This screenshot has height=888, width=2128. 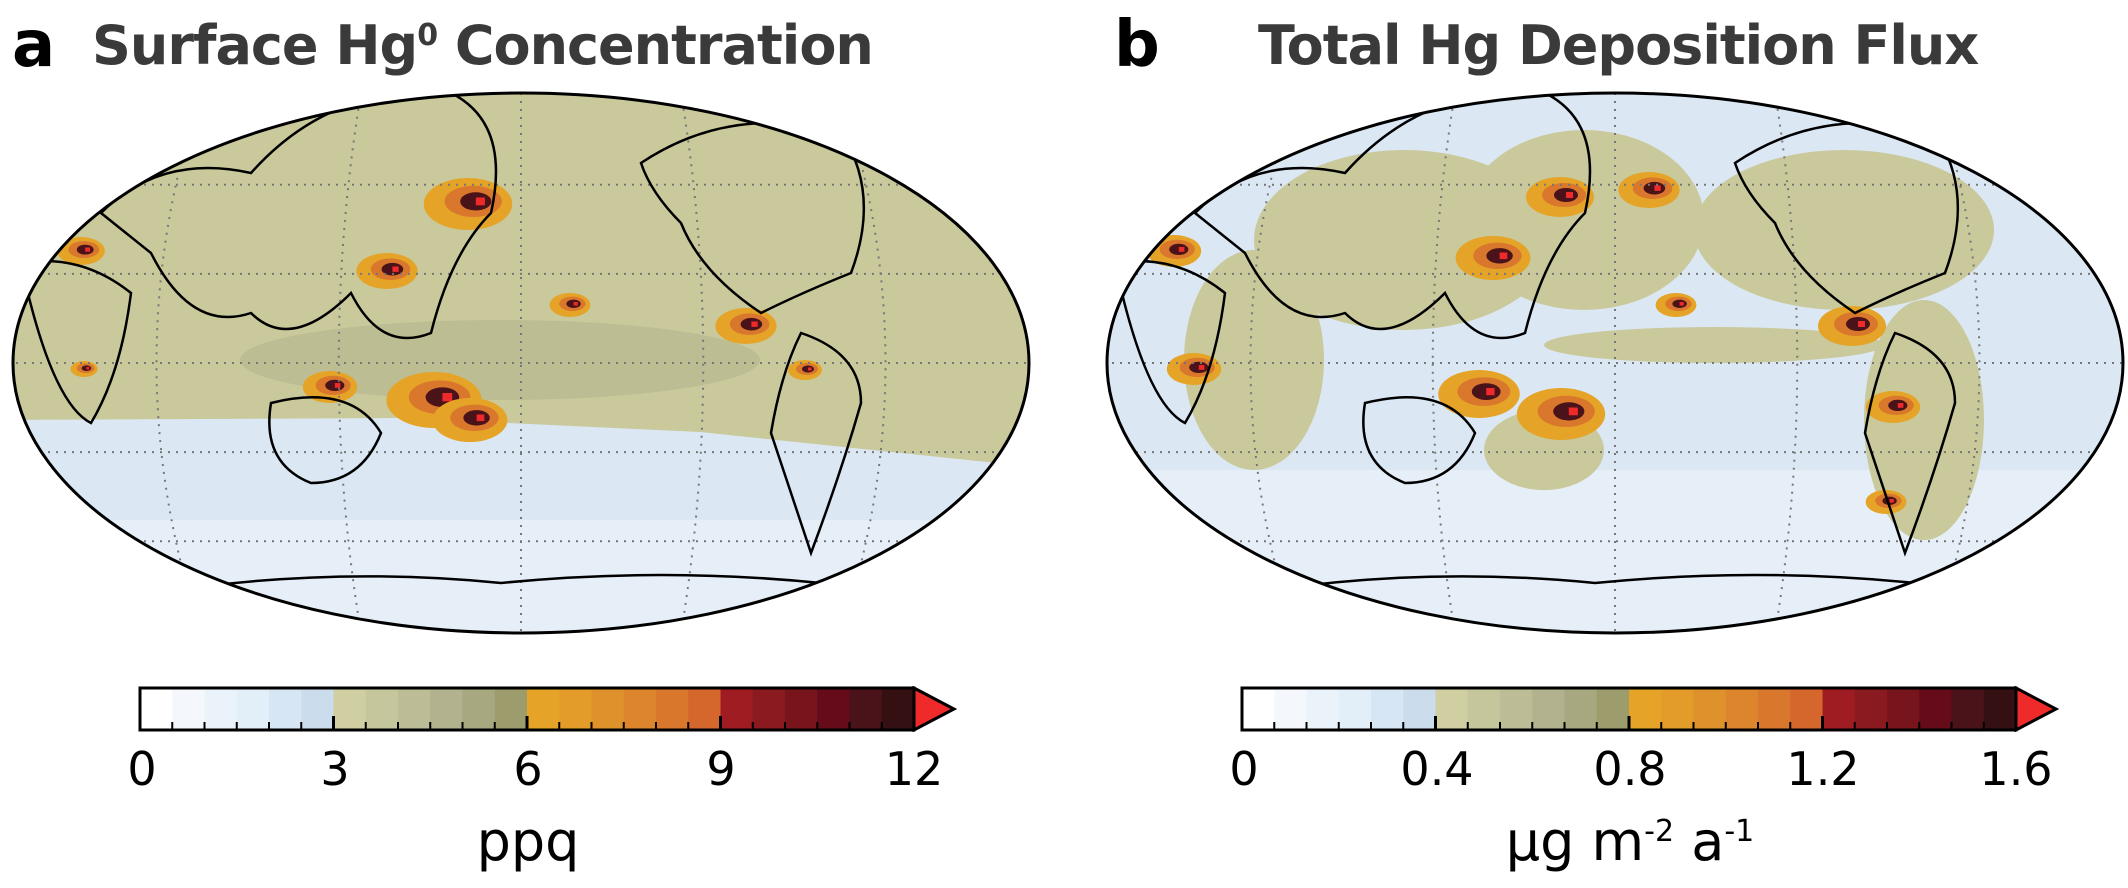 I want to click on panel-b-label: b, so click(x=1137, y=45).